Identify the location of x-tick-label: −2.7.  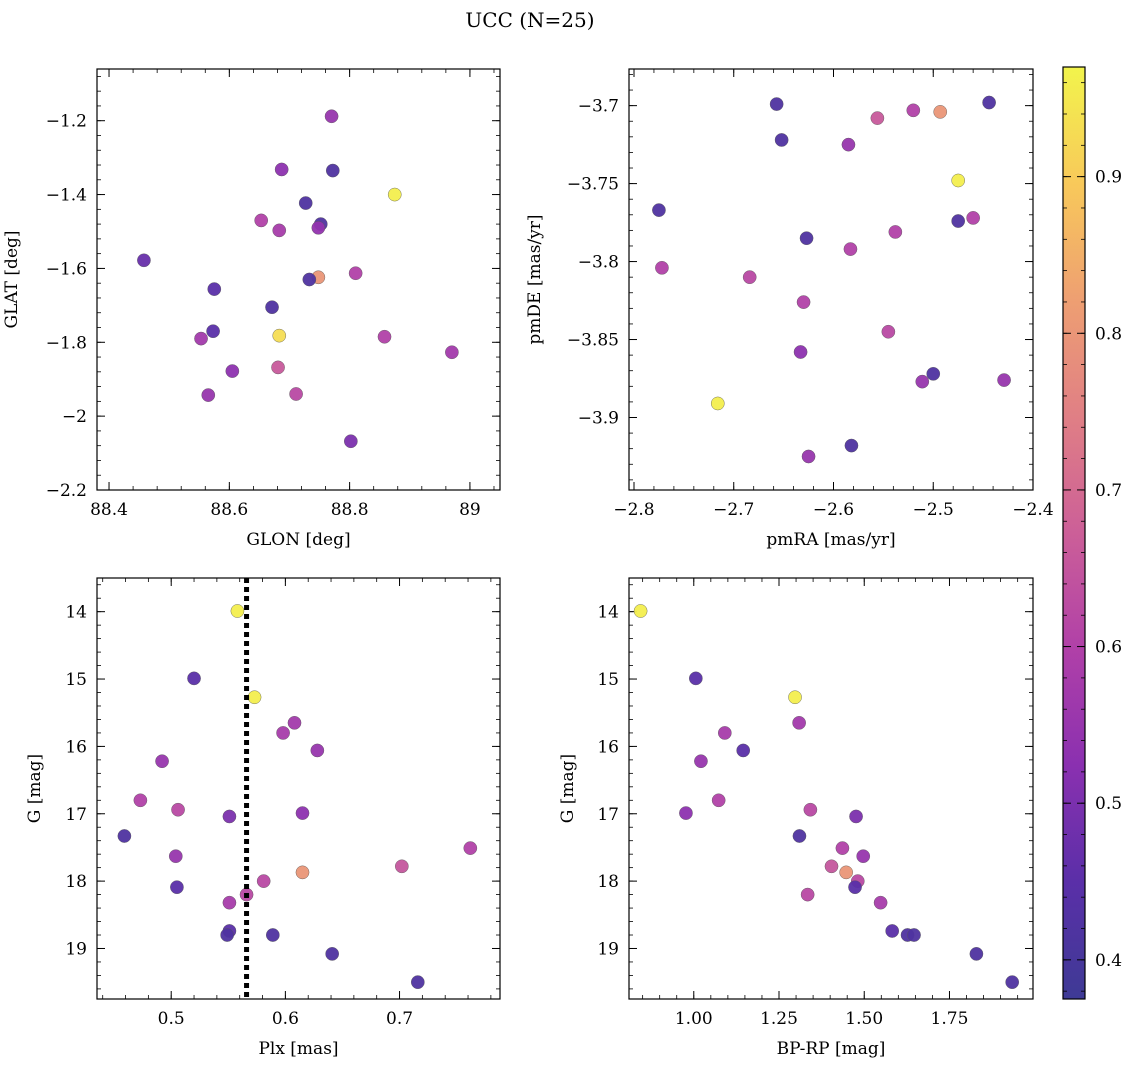
(733, 510).